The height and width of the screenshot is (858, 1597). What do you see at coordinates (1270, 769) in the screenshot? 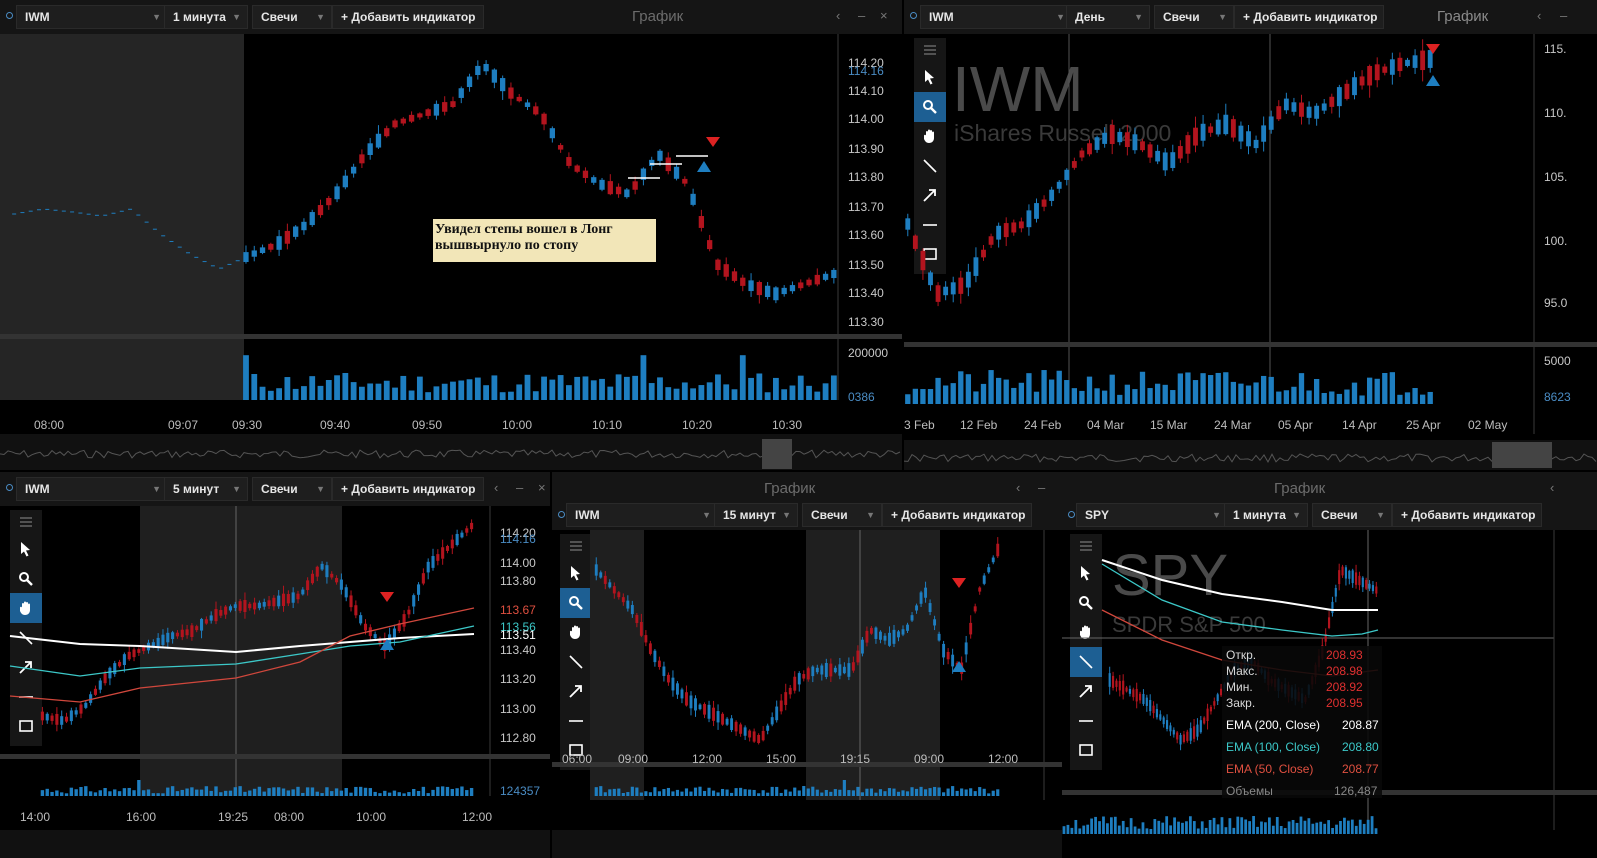
I see `tooltip-ema50-label: EMA (50, Close)` at bounding box center [1270, 769].